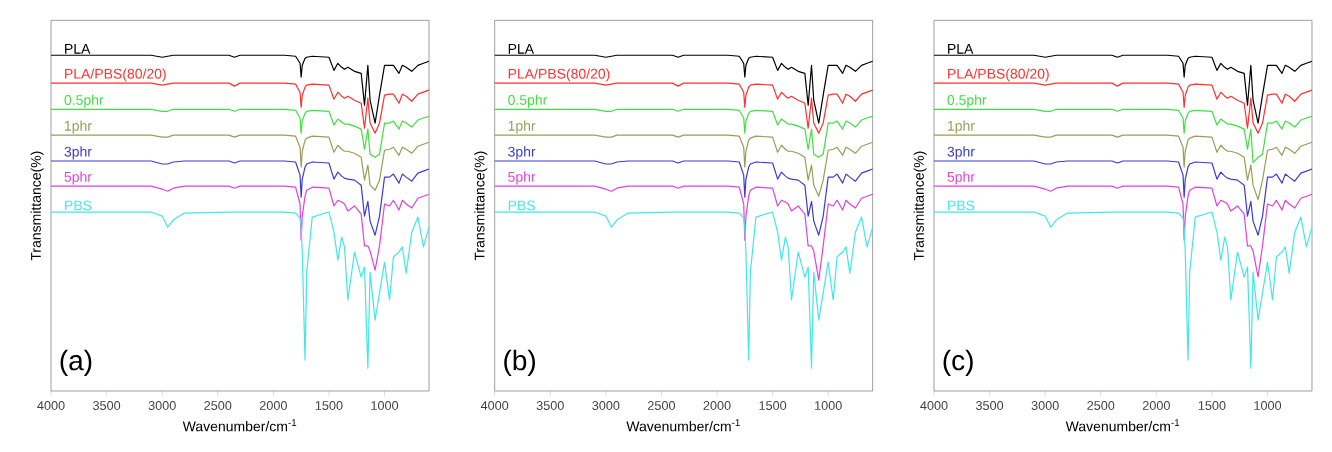  Describe the element at coordinates (76, 362) in the screenshot. I see `annotation: (a)` at that location.